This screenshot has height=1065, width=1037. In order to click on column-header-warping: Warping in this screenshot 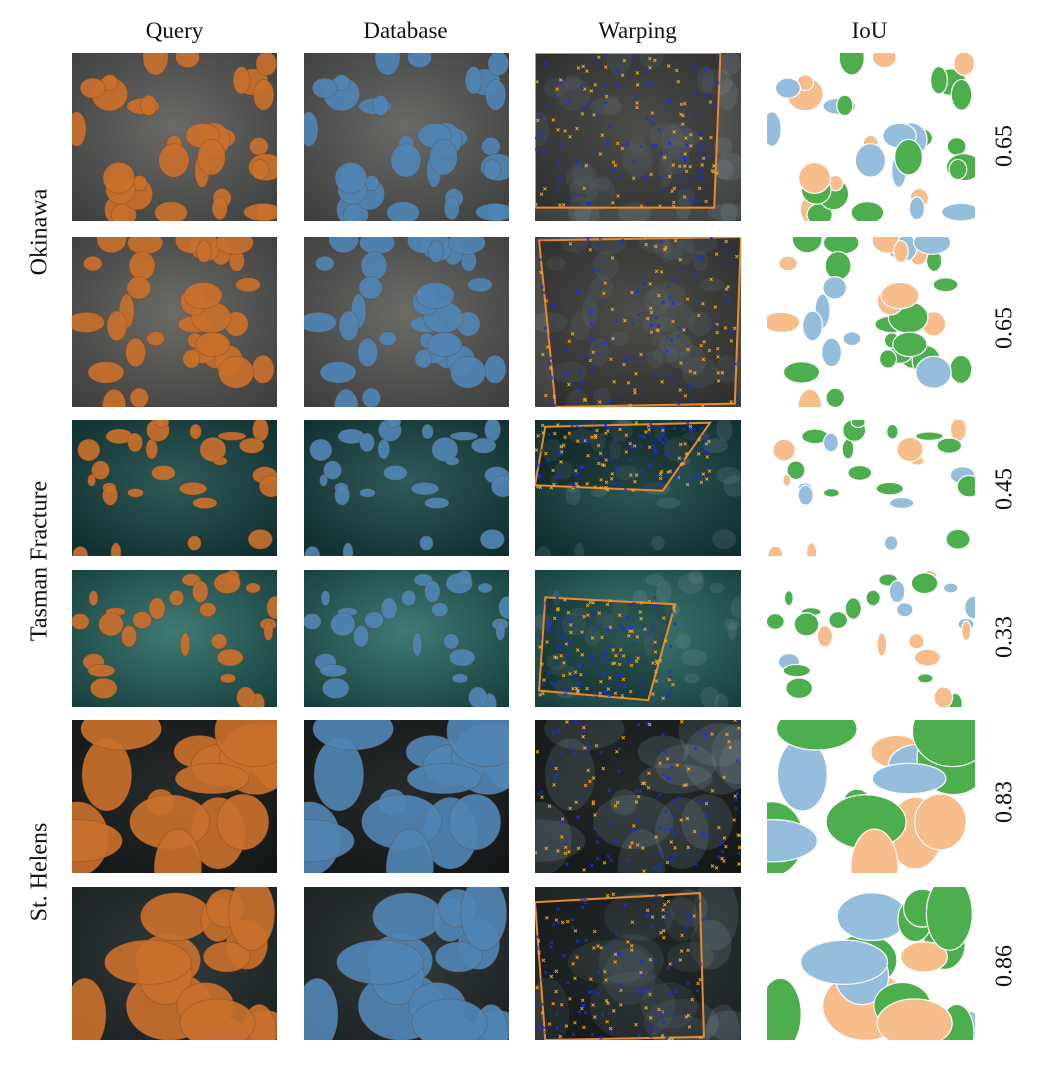, I will do `click(637, 30)`.